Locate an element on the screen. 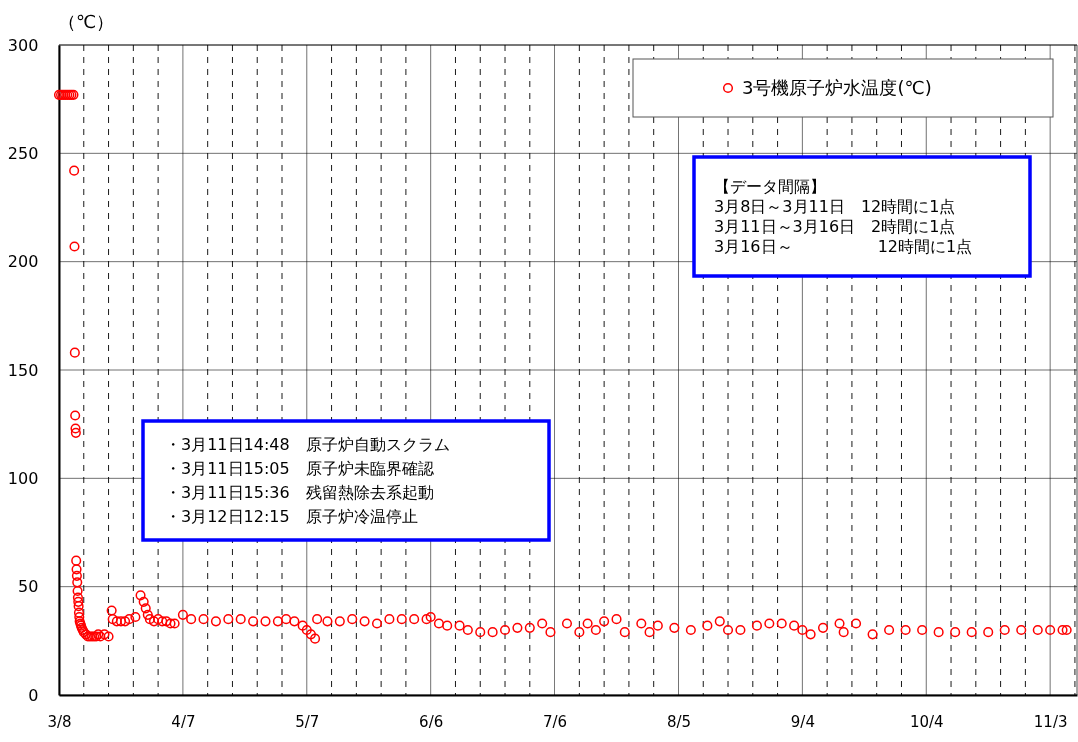  annotation: ・3月11日14:48 原子炉自動スクラム is located at coordinates (307, 445).